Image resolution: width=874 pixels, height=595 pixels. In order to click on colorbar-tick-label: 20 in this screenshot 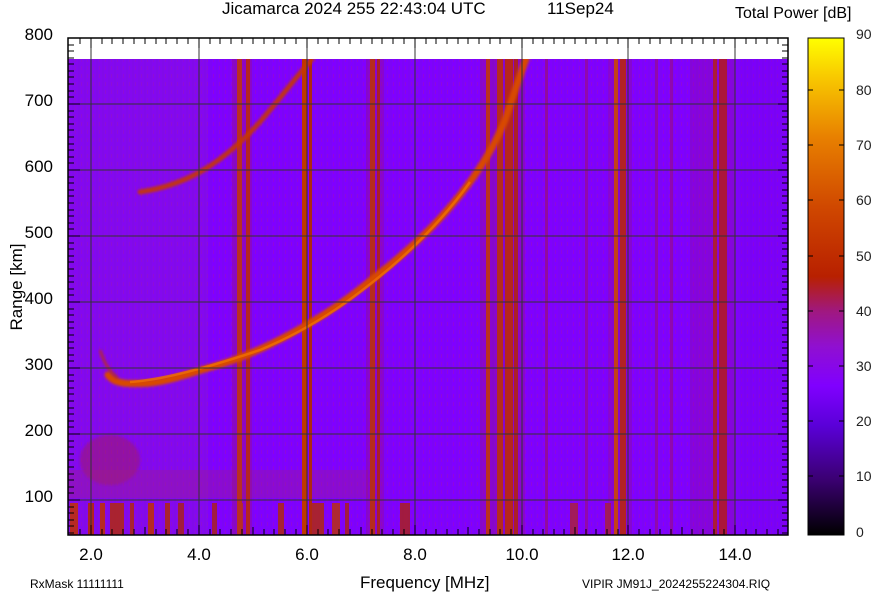, I will do `click(864, 421)`.